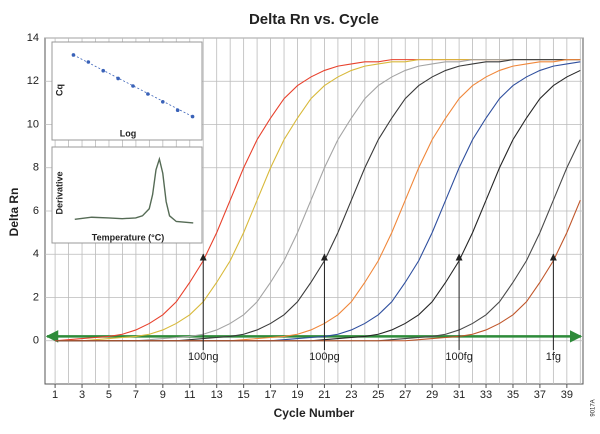  Describe the element at coordinates (459, 395) in the screenshot. I see `x-tick-label: 31` at that location.